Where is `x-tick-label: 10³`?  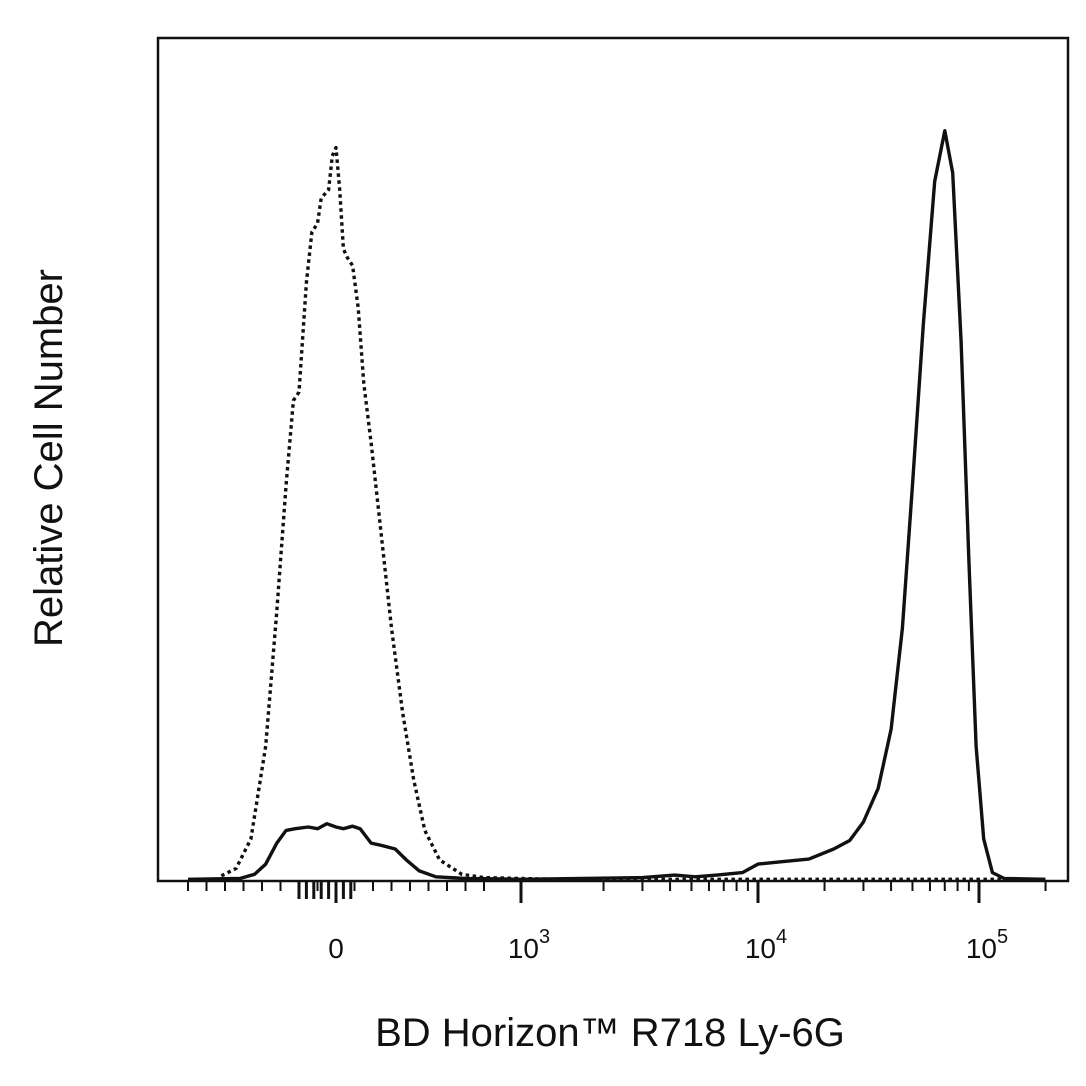
x-tick-label: 10³ is located at coordinates (529, 945).